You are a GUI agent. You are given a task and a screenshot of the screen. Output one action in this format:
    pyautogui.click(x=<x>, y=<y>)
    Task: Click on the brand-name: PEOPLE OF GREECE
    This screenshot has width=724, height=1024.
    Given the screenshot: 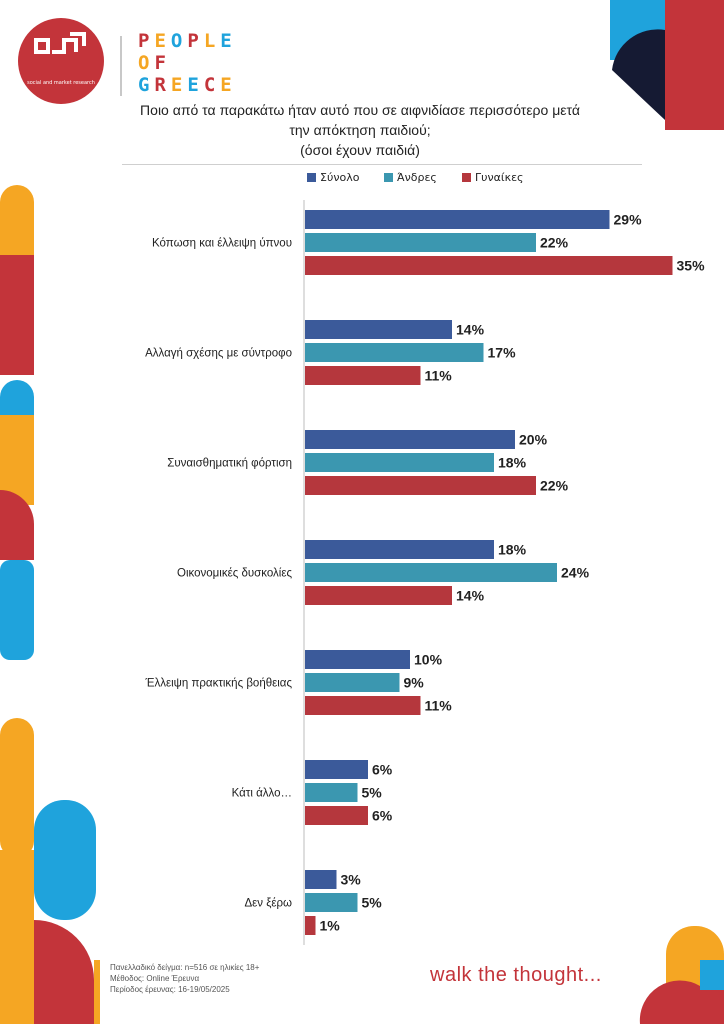 What is the action you would take?
    pyautogui.click(x=187, y=63)
    